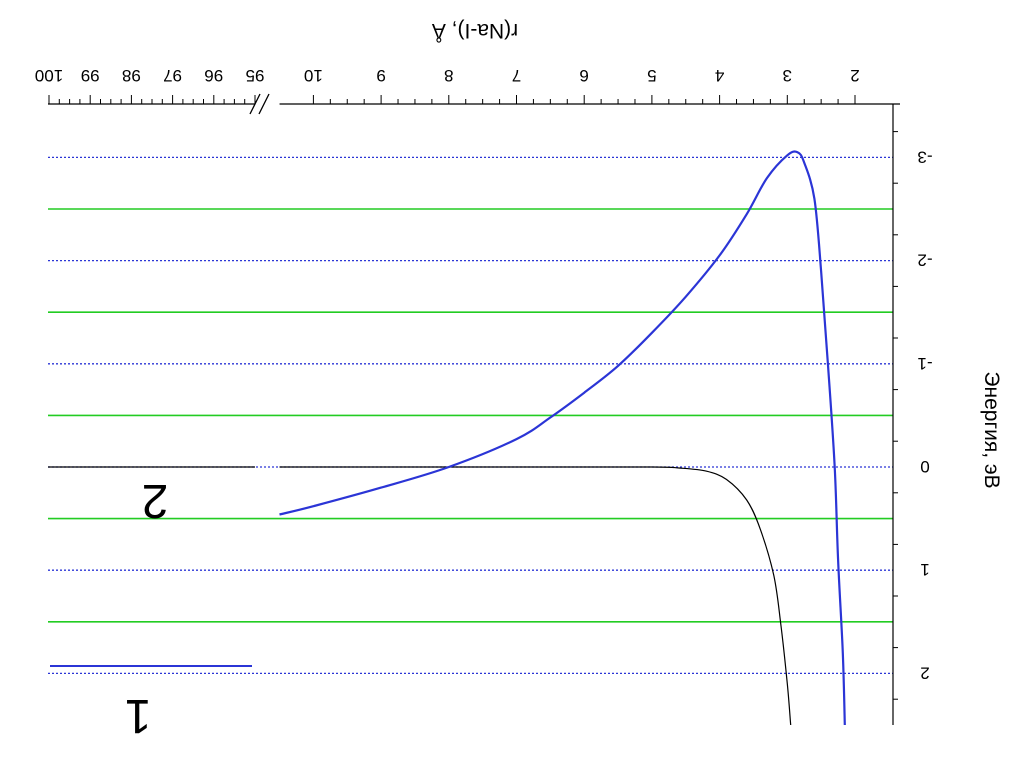 The image size is (1035, 769). What do you see at coordinates (49, 75) in the screenshot?
I see `x-tick-label: 100` at bounding box center [49, 75].